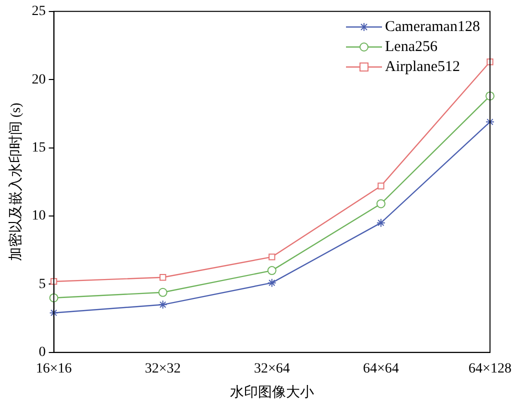 The height and width of the screenshot is (409, 530). Describe the element at coordinates (54, 368) in the screenshot. I see `x-tick-label: 16×16` at that location.